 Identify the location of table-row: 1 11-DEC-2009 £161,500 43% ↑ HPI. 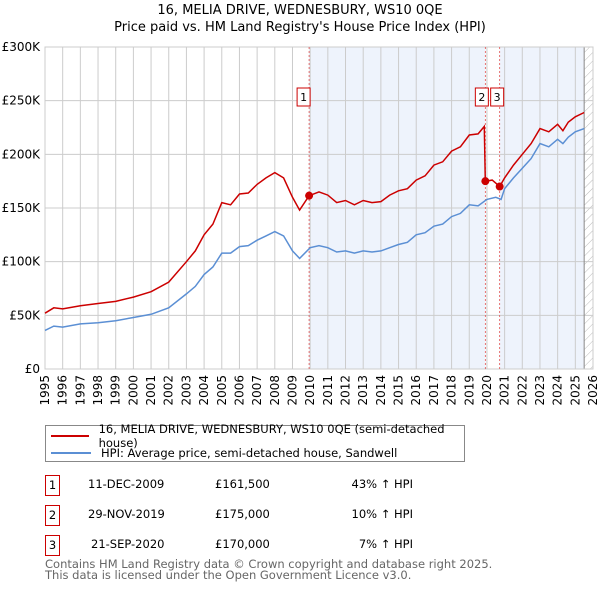
(255, 486).